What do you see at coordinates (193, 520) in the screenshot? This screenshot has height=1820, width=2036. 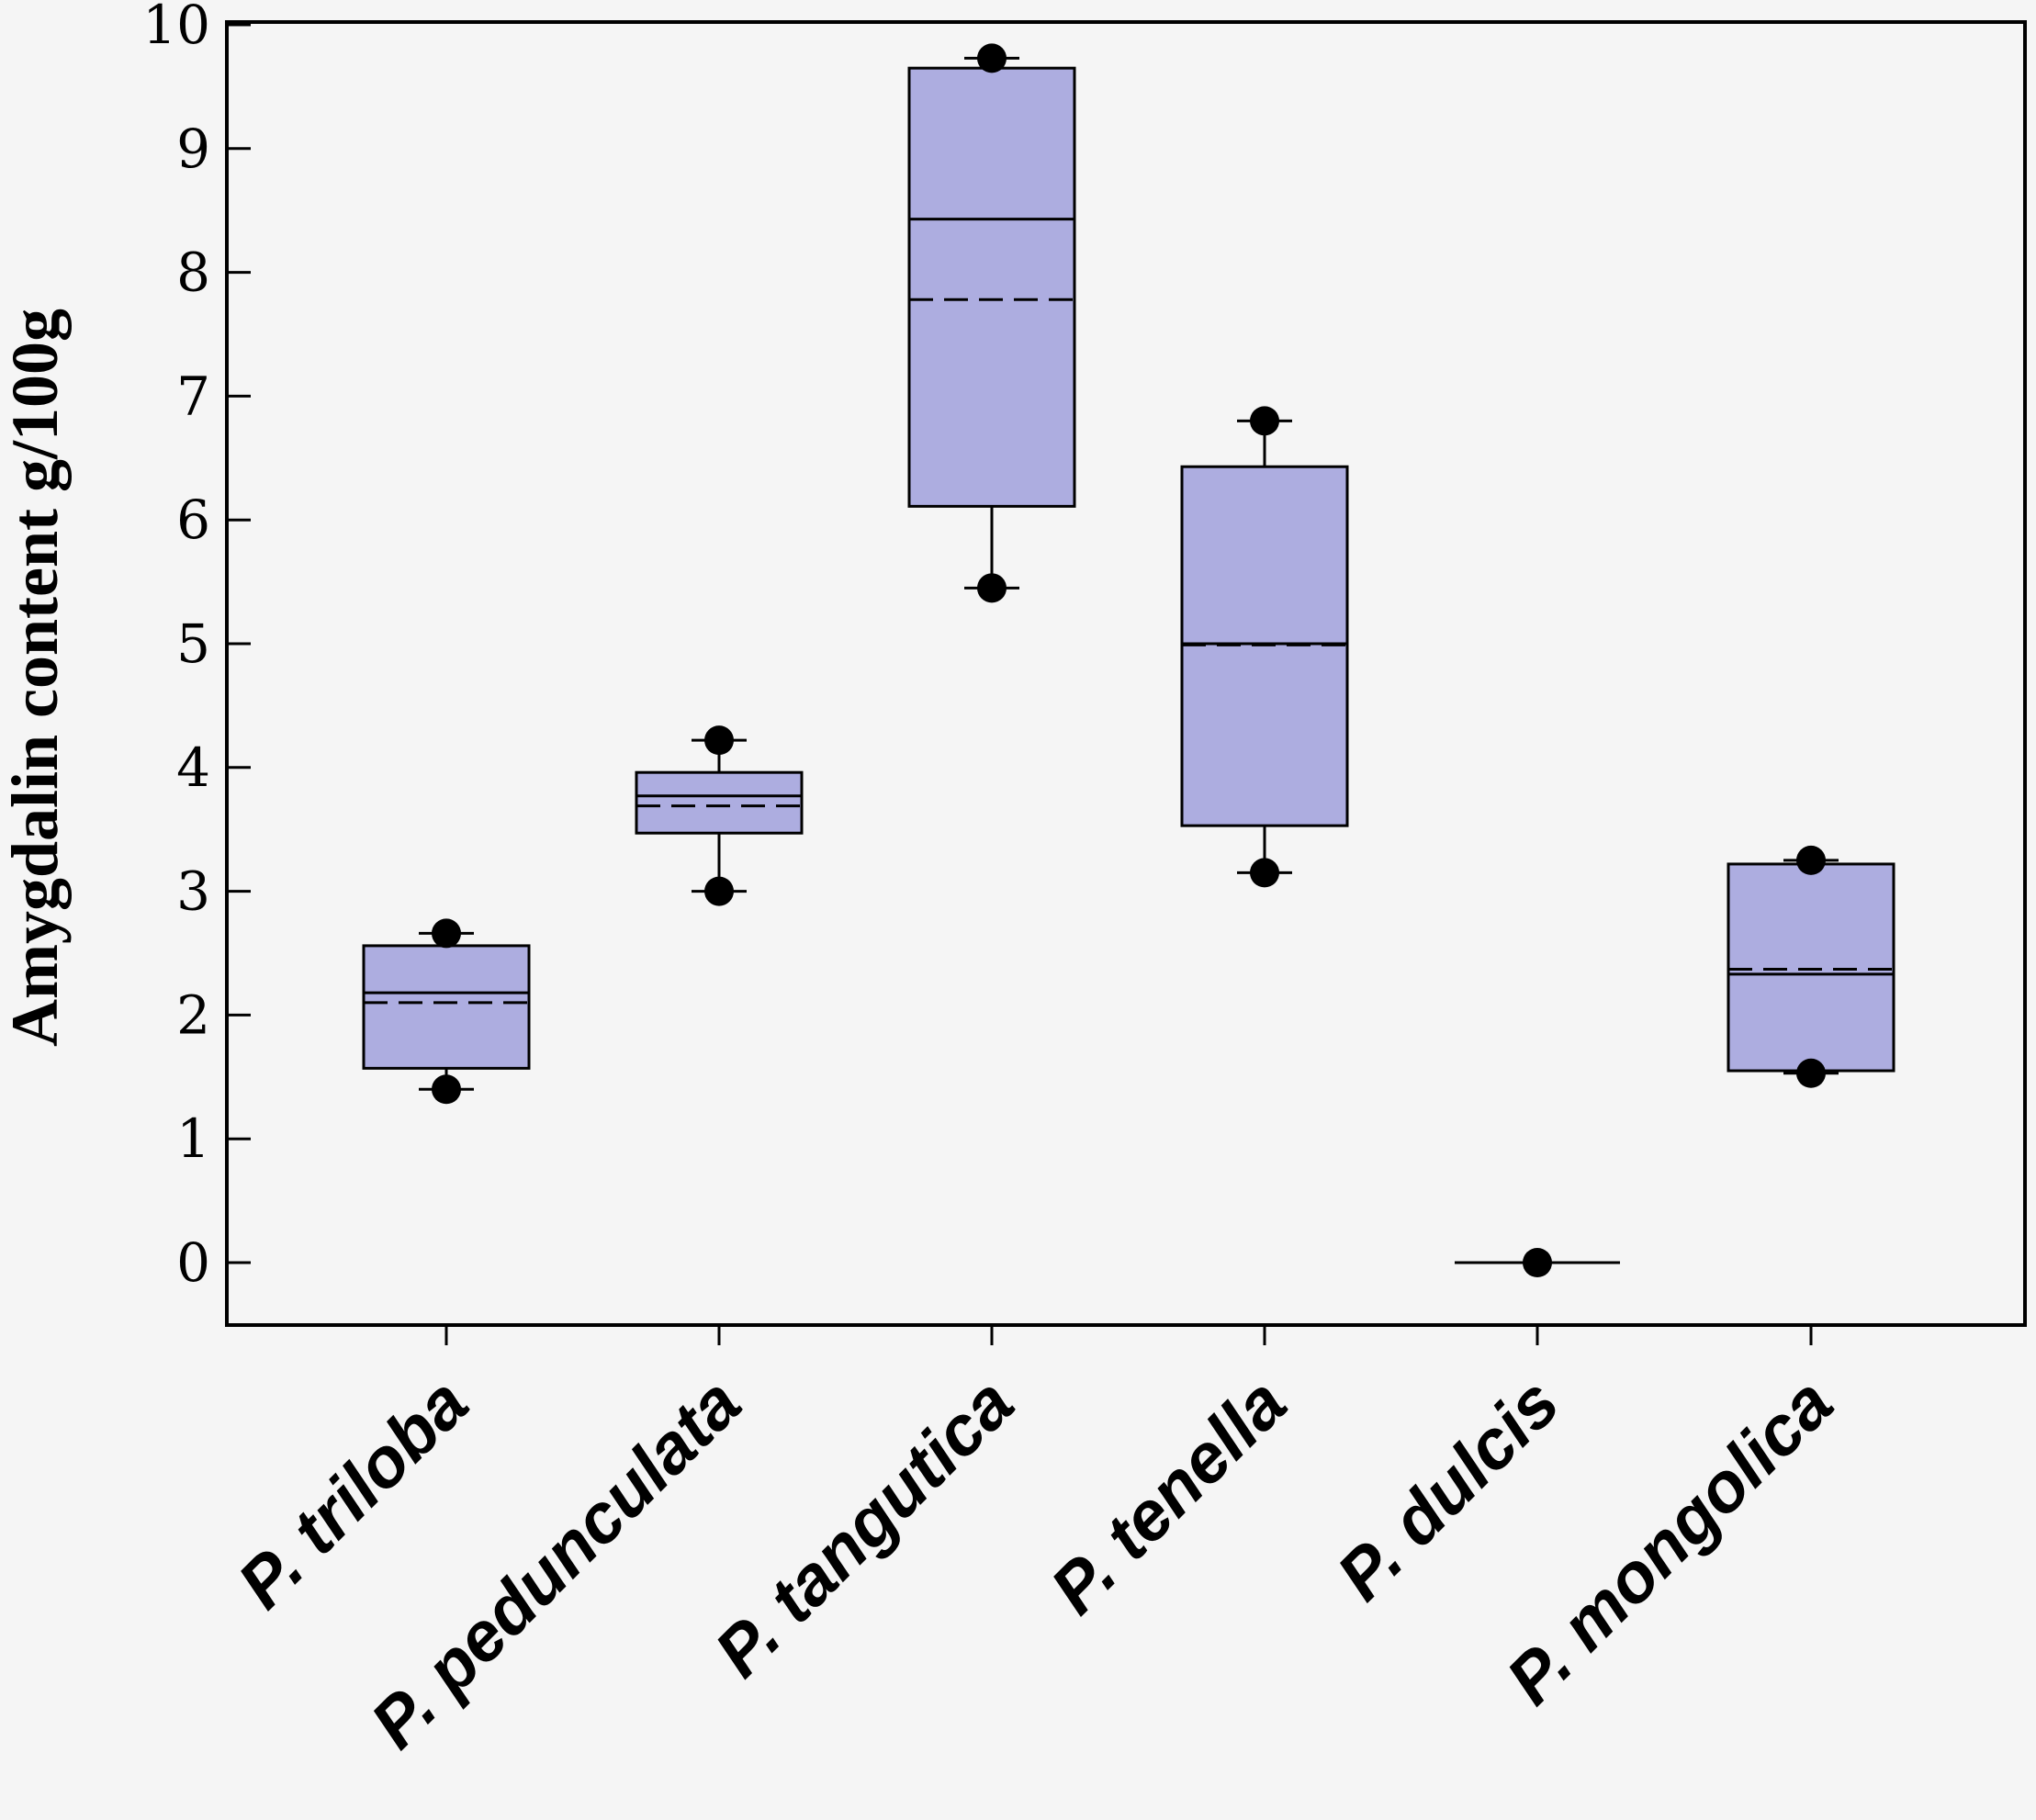 I see `y-tick-label: 6` at bounding box center [193, 520].